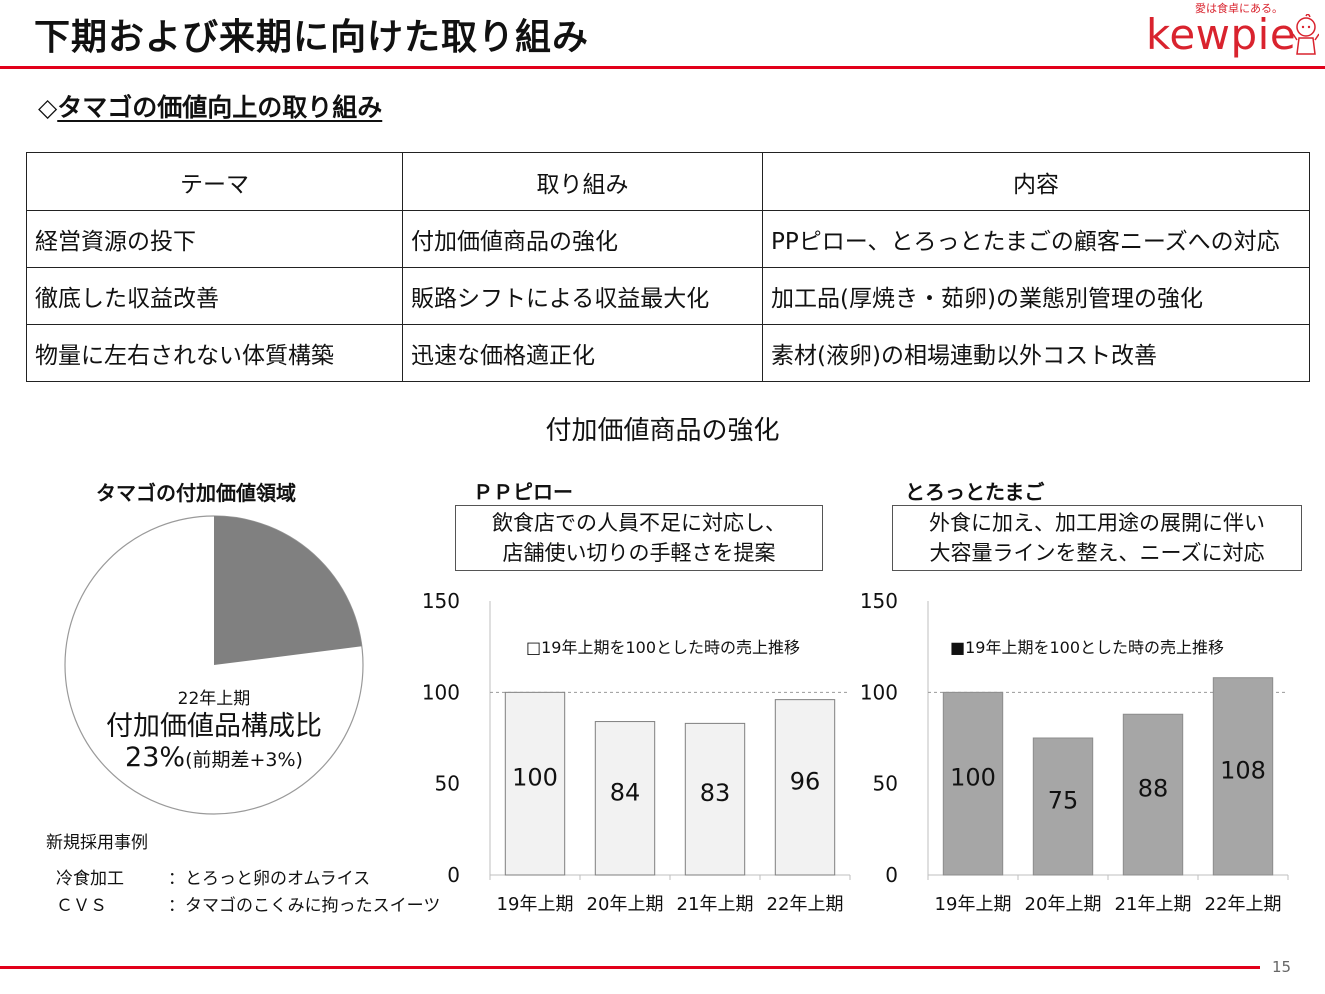  What do you see at coordinates (1243, 770) in the screenshot?
I see `data-label: 108` at bounding box center [1243, 770].